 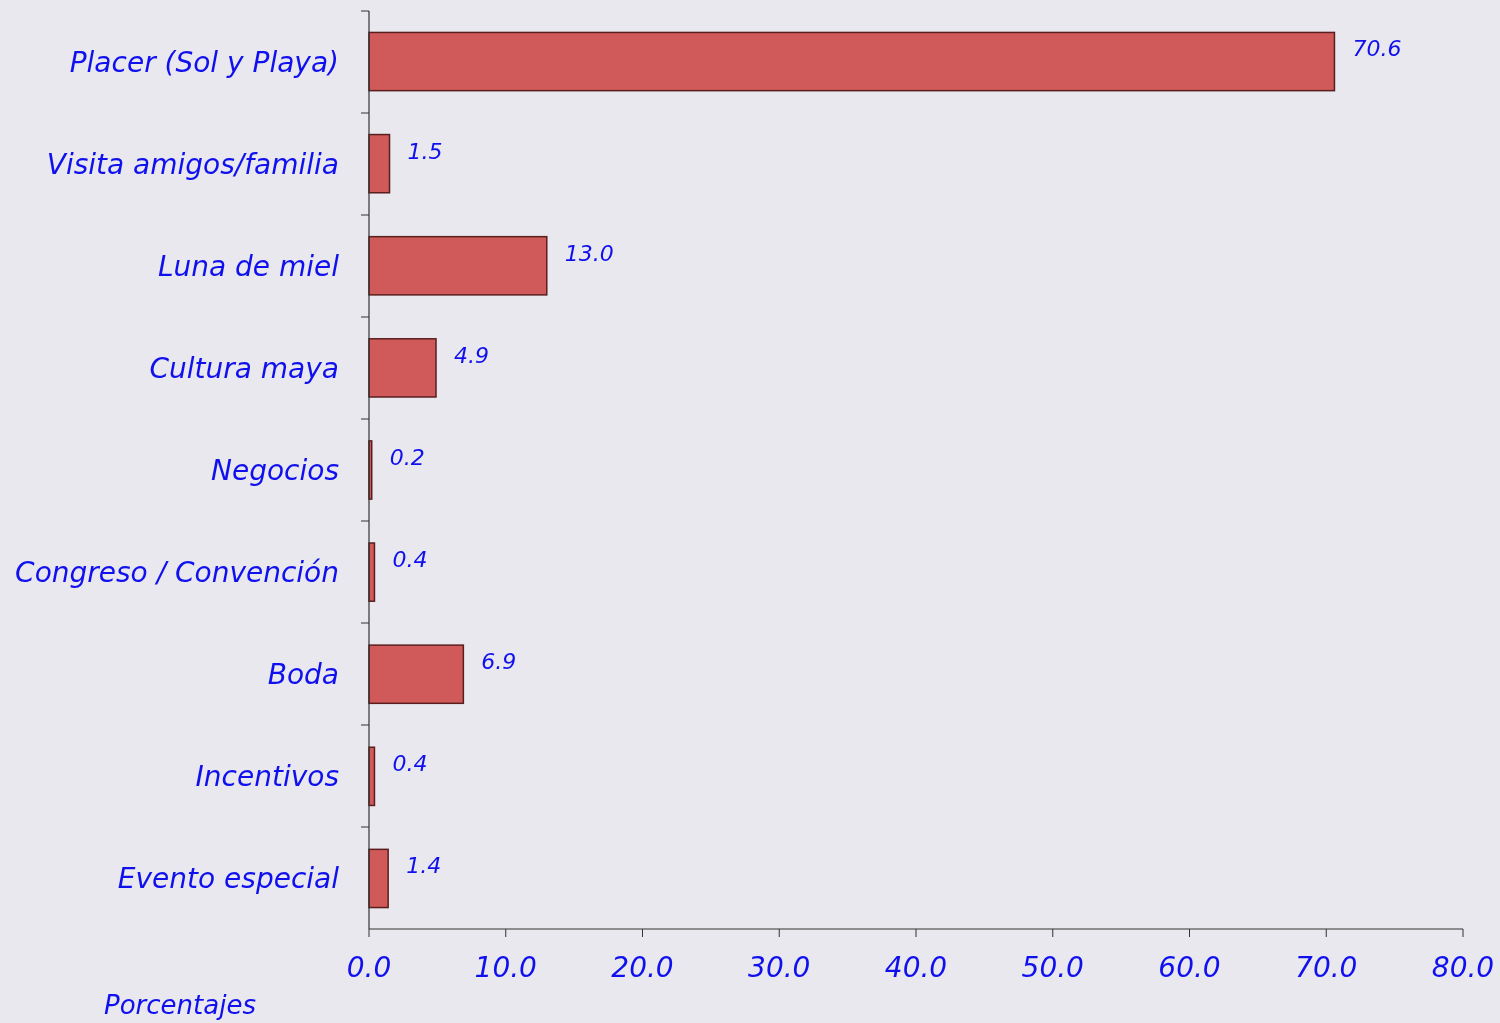 I want to click on x-tick-label: 60.0, so click(x=1189, y=967).